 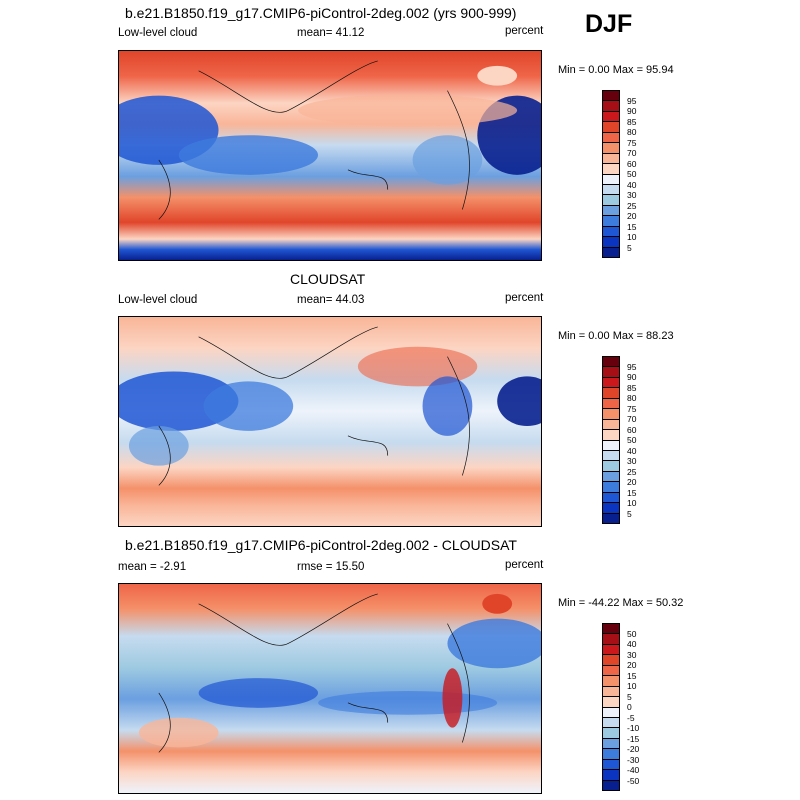 I want to click on panel-3-colorbar-ticks: 50 40 30 20 15 10 5 0 -5 -10 -15 -20 -30 -40 -50, so click(x=647, y=707).